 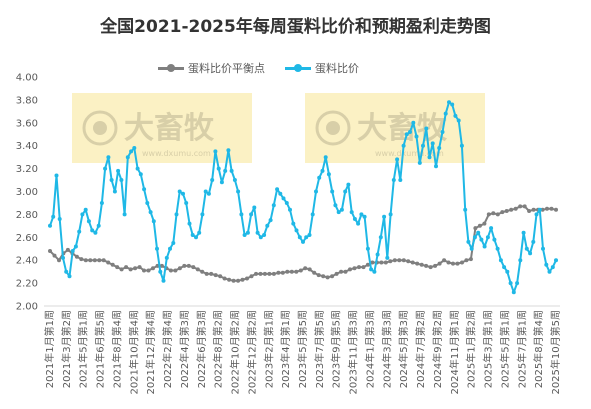 I want to click on legend-item-ratio: 蛋料比价, so click(x=322, y=68).